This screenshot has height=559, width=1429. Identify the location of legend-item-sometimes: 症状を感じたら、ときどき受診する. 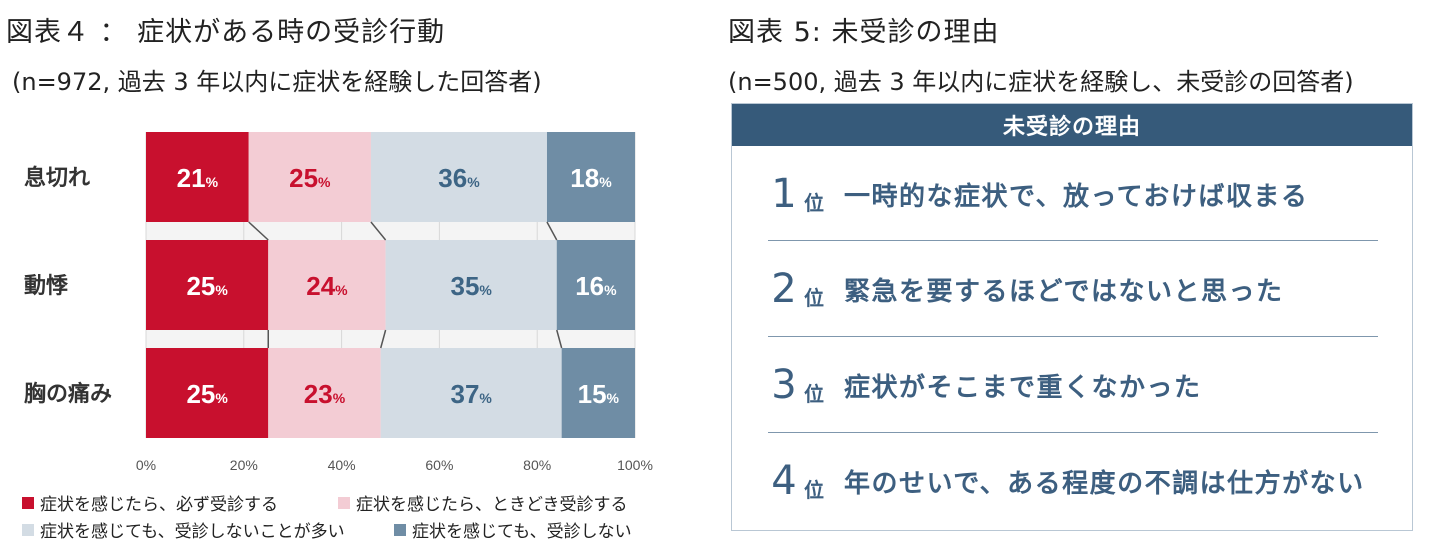
(483, 502).